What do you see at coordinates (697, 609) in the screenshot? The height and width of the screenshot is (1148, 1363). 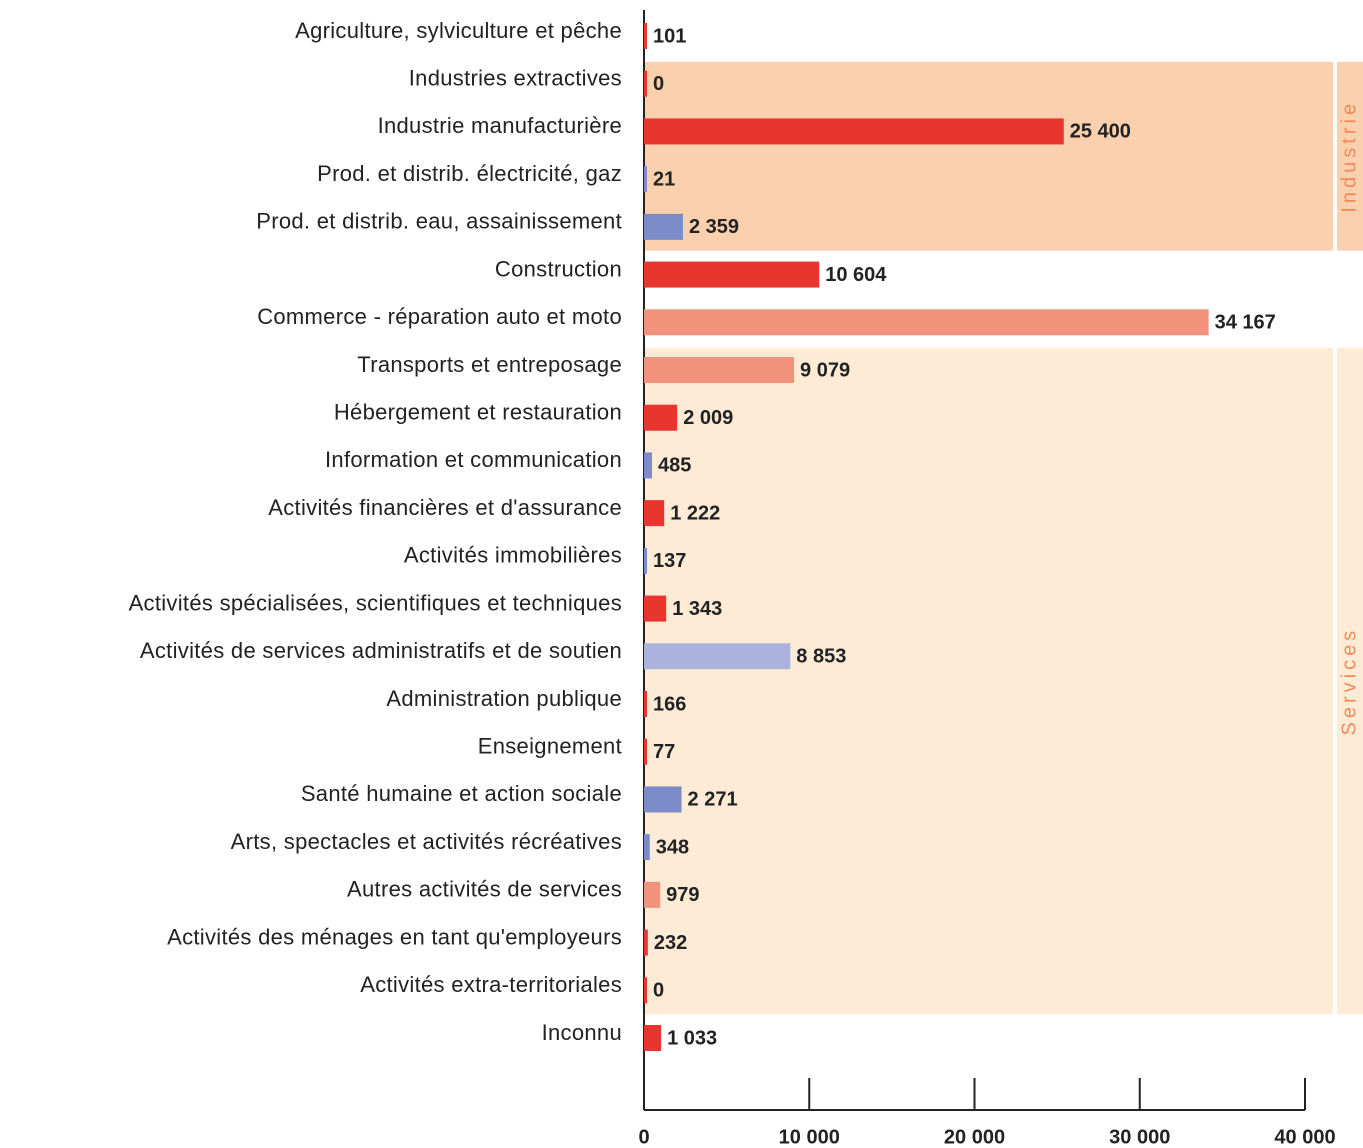 I see `value-label: 1 343` at bounding box center [697, 609].